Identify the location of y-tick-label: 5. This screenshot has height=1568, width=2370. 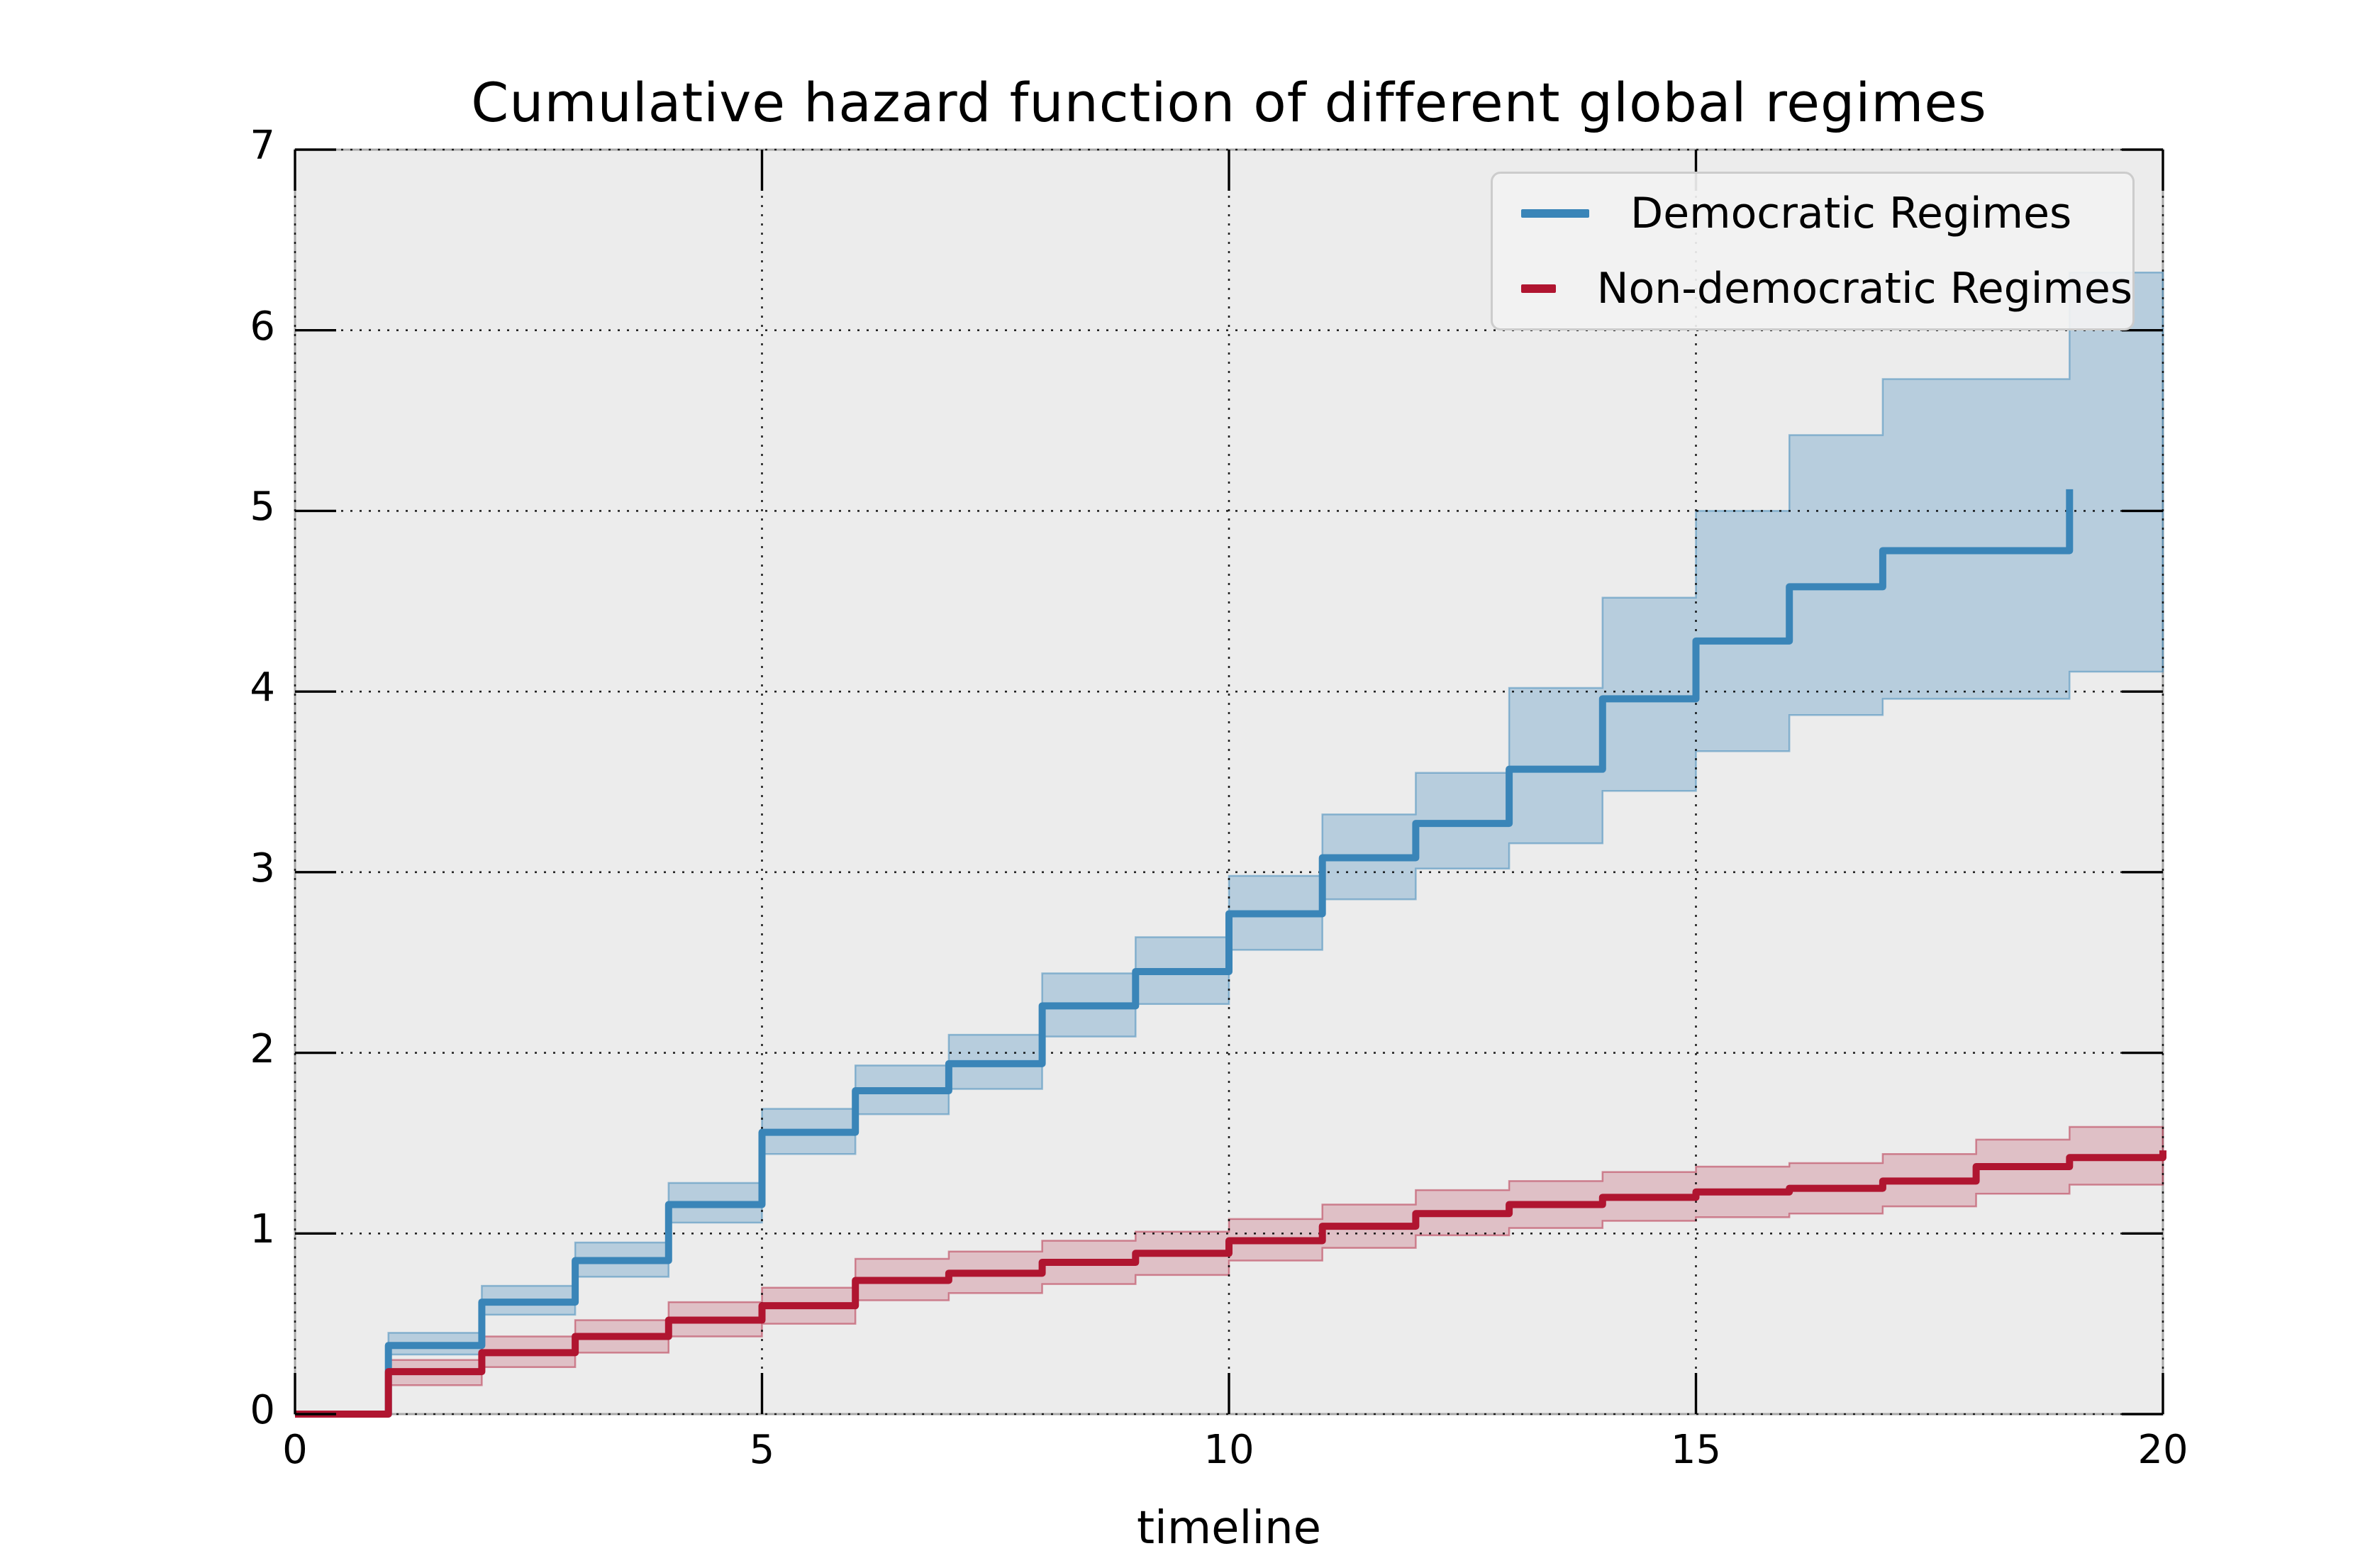
(262, 507).